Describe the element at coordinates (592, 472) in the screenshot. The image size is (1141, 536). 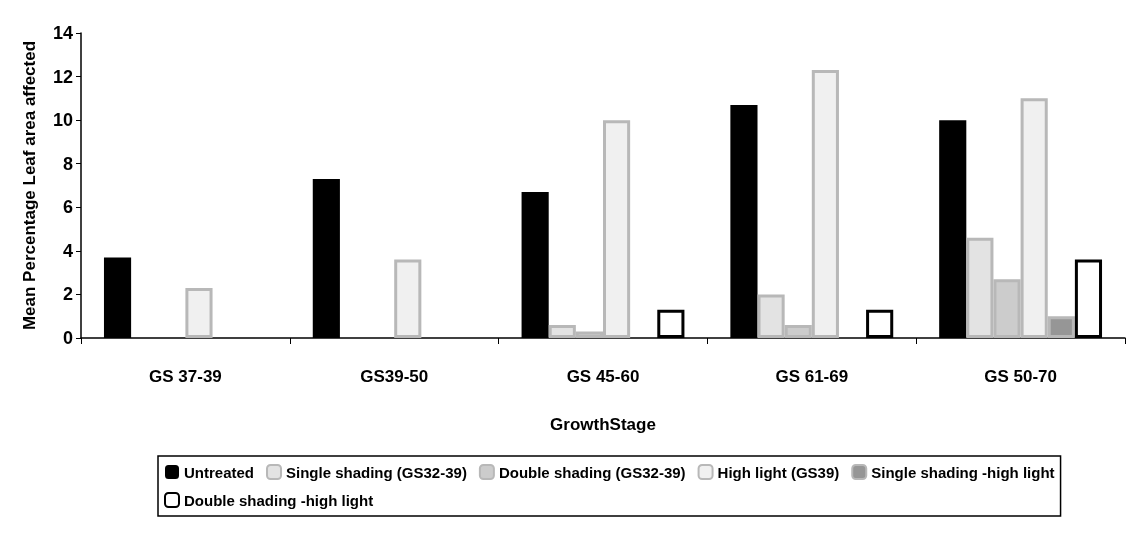
I see `legend-label: Double shading (GS32-39)` at that location.